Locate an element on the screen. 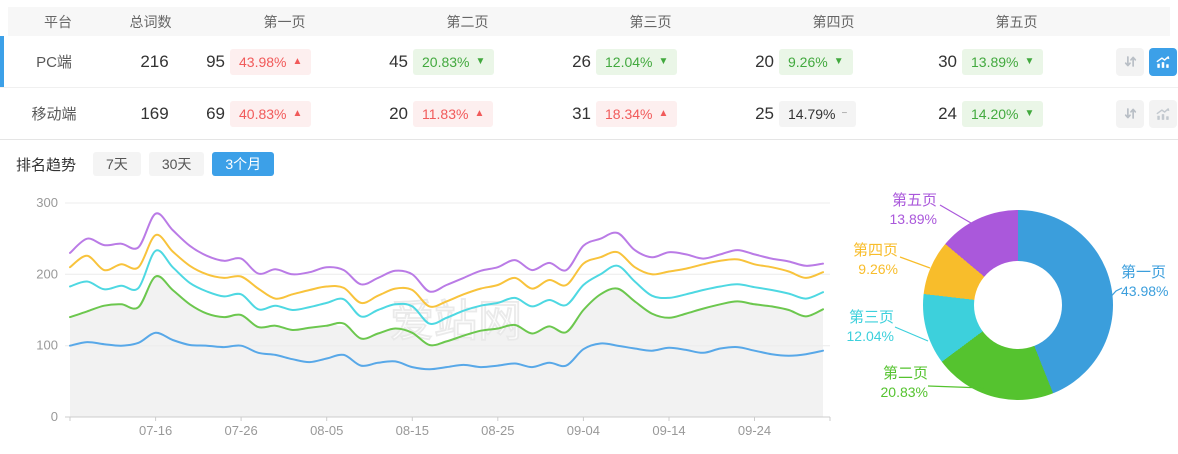 The height and width of the screenshot is (454, 1178). svg-text: 200 is located at coordinates (47, 273).